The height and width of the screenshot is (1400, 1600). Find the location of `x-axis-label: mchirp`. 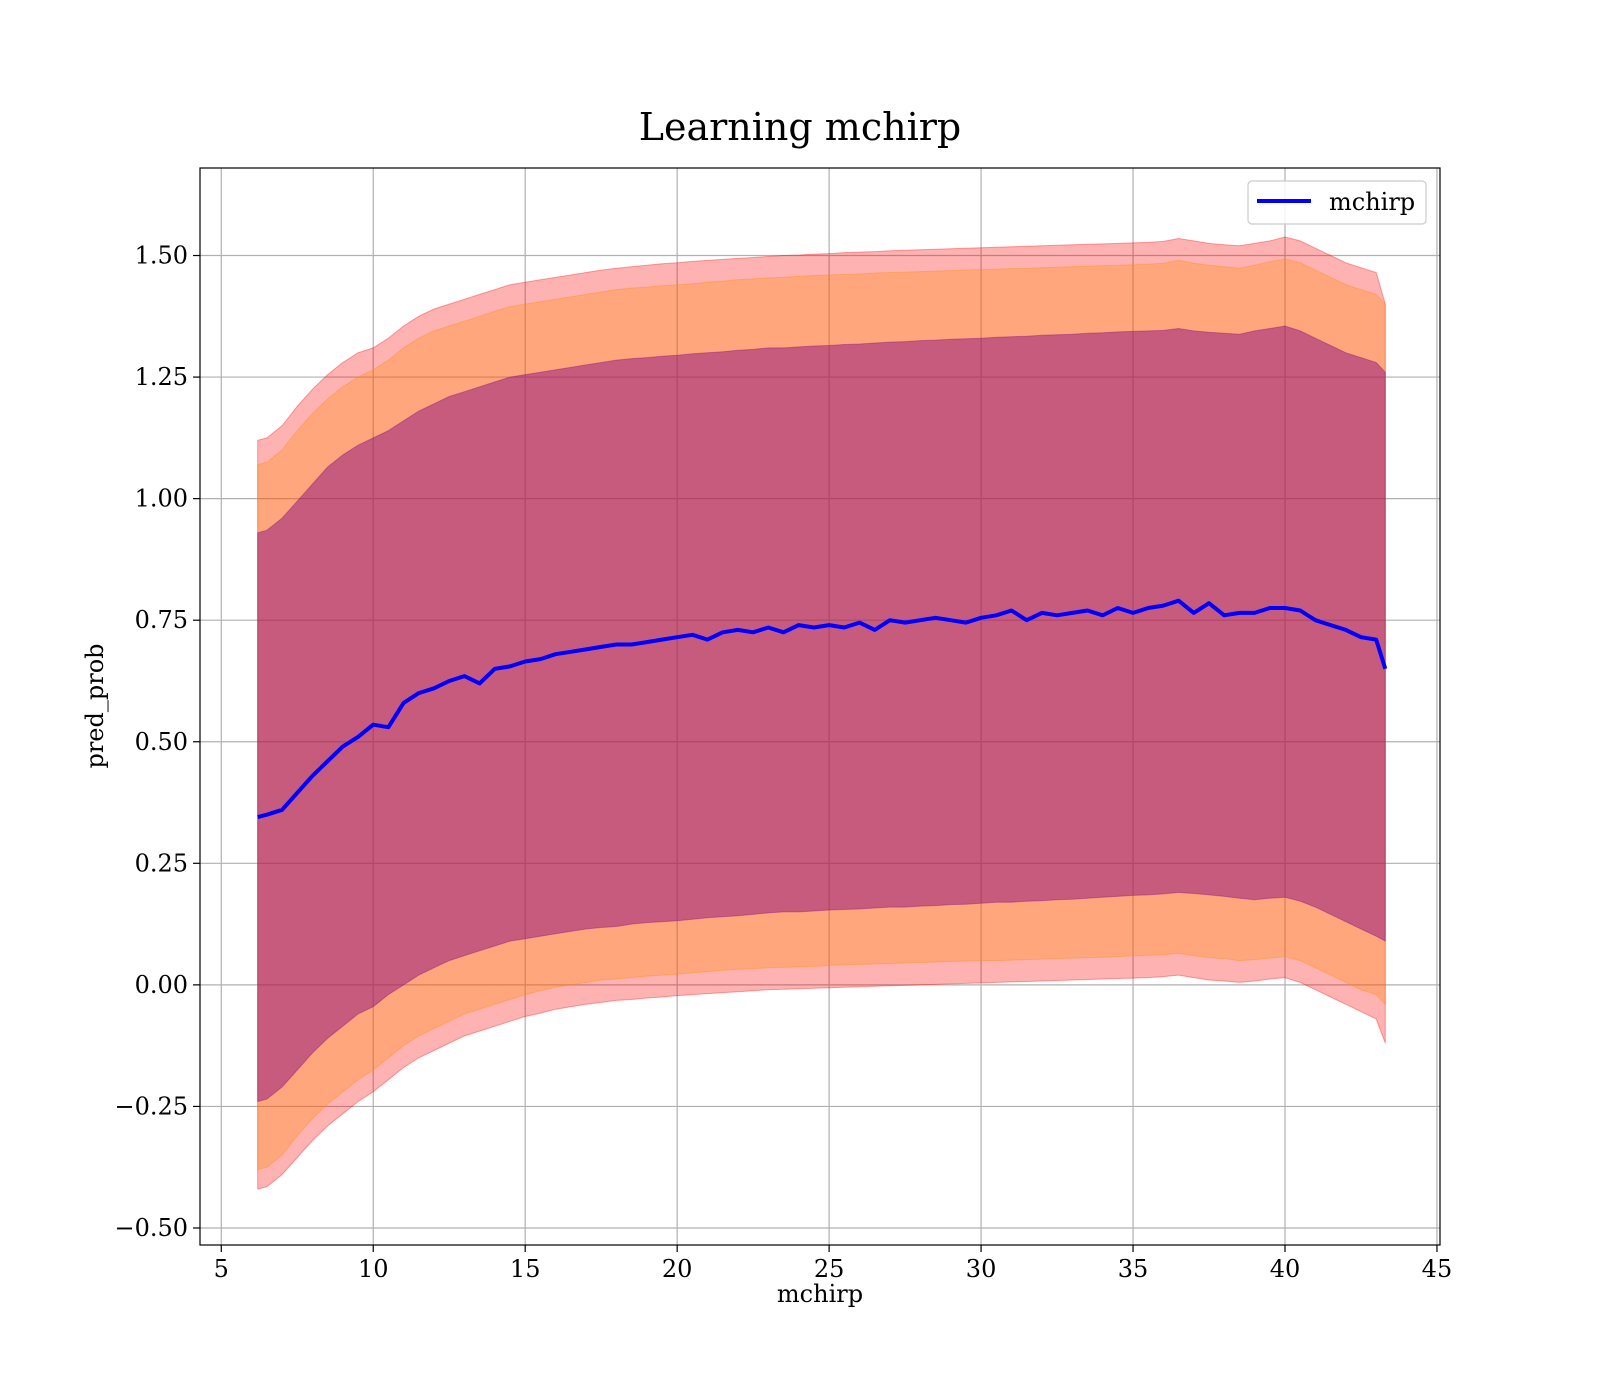

x-axis-label: mchirp is located at coordinates (820, 1294).